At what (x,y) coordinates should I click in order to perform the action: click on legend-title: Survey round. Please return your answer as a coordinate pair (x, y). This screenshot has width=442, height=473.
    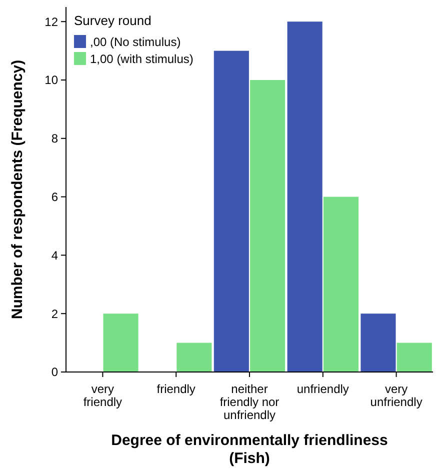
    Looking at the image, I should click on (113, 20).